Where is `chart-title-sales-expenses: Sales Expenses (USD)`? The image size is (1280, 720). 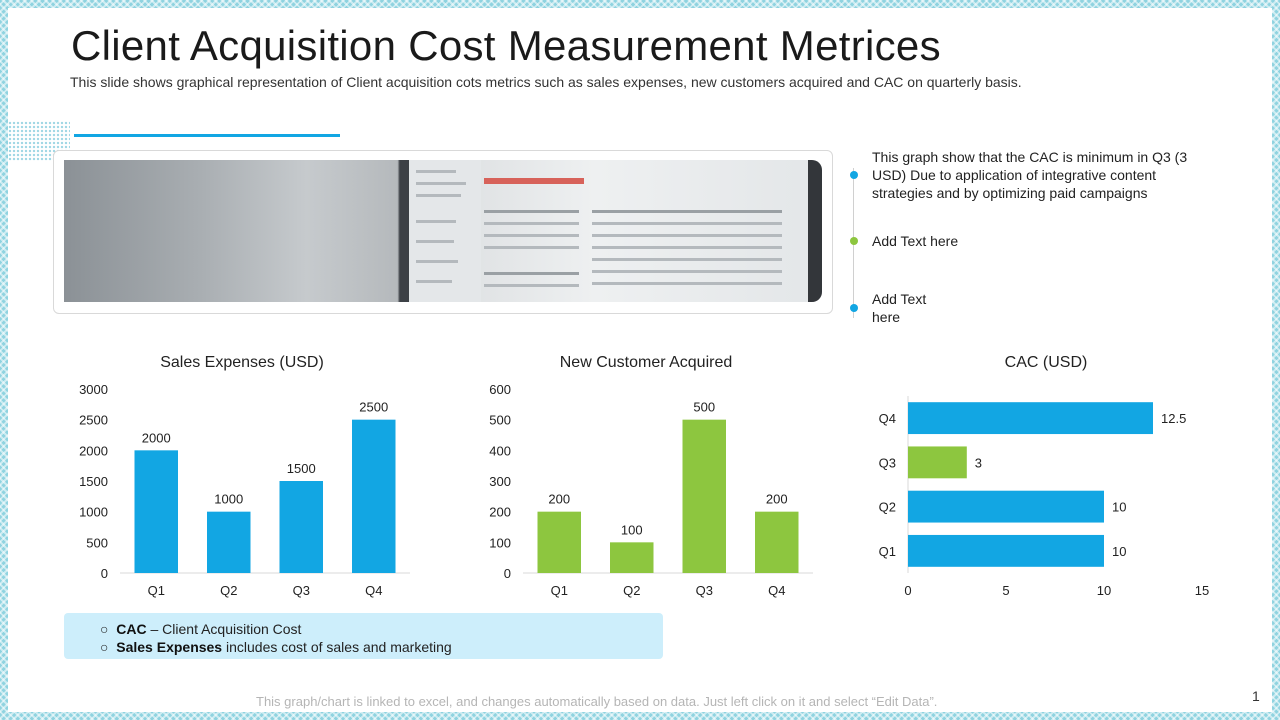 chart-title-sales-expenses: Sales Expenses (USD) is located at coordinates (242, 362).